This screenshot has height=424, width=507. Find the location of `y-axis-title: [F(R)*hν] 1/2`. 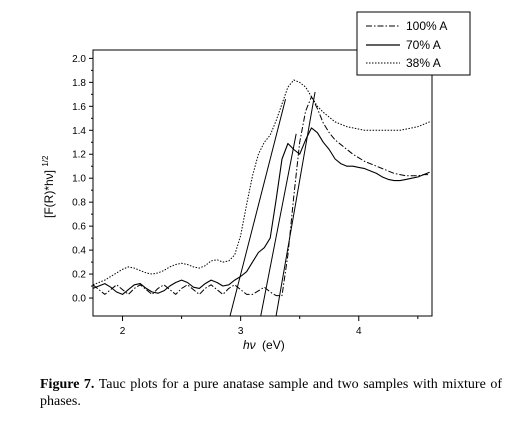

y-axis-title: [F(R)*hν] 1/2 is located at coordinates (48, 186).